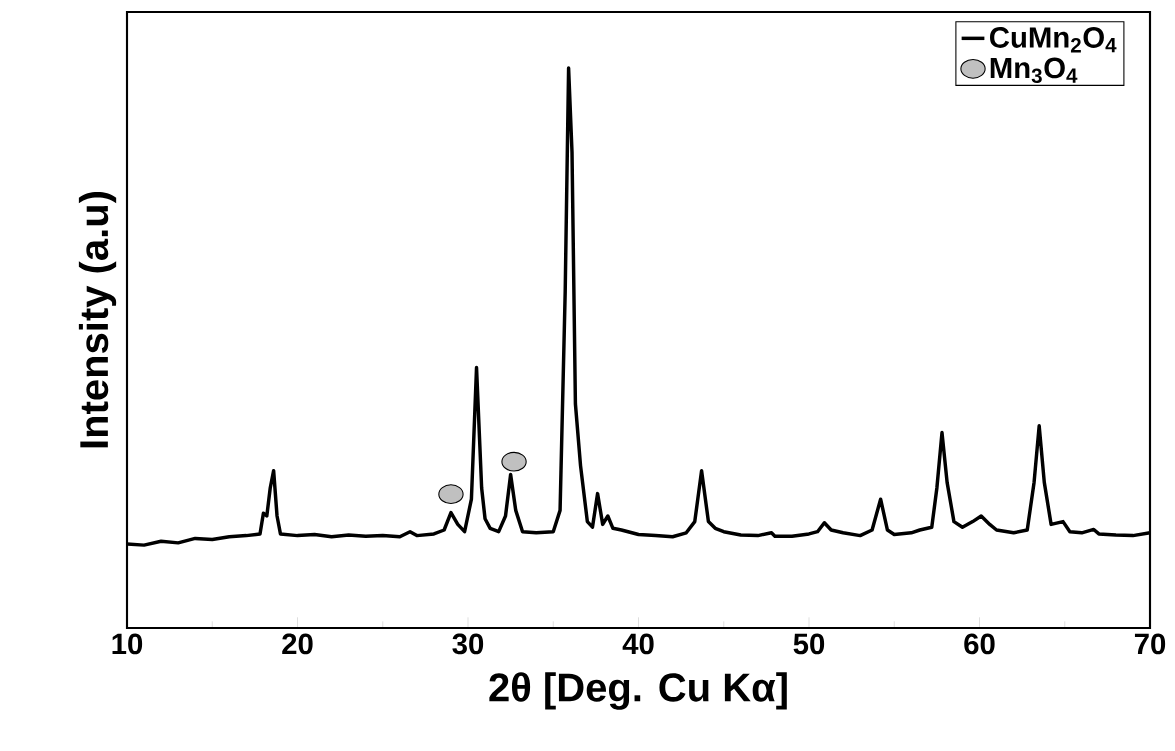 The image size is (1175, 751). Describe the element at coordinates (1034, 70) in the screenshot. I see `legend-label: Mn$_{3}$O$_{4}$` at that location.